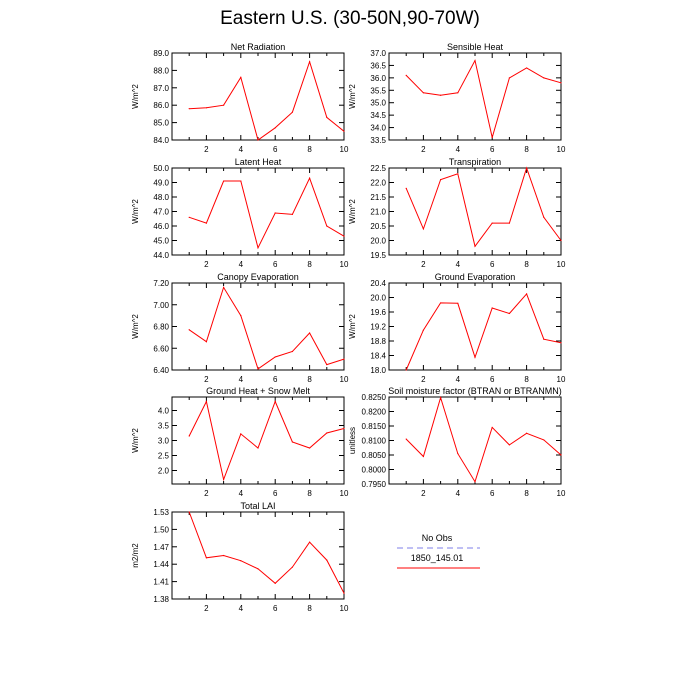 Image resolution: width=700 pixels, height=700 pixels. What do you see at coordinates (378, 341) in the screenshot?
I see `y-tick-label: 18.8` at bounding box center [378, 341].